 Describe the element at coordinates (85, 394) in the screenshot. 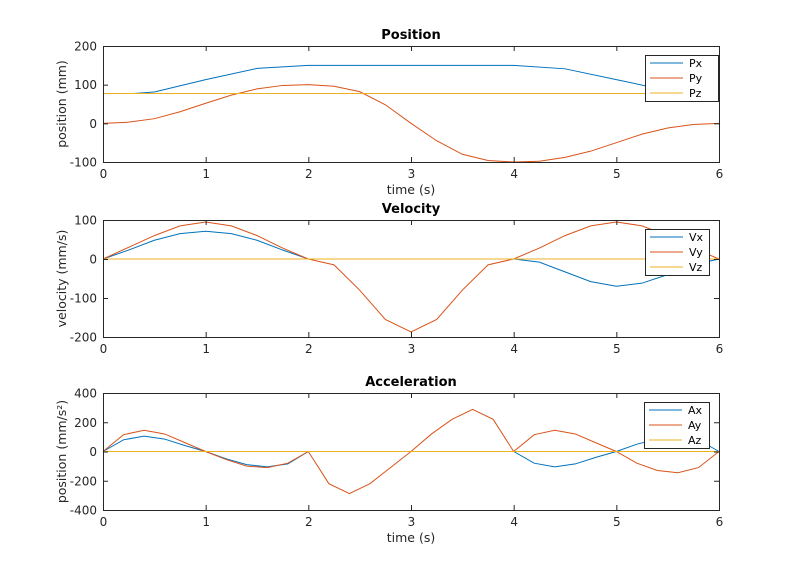

I see `y-tick-label: 400` at that location.